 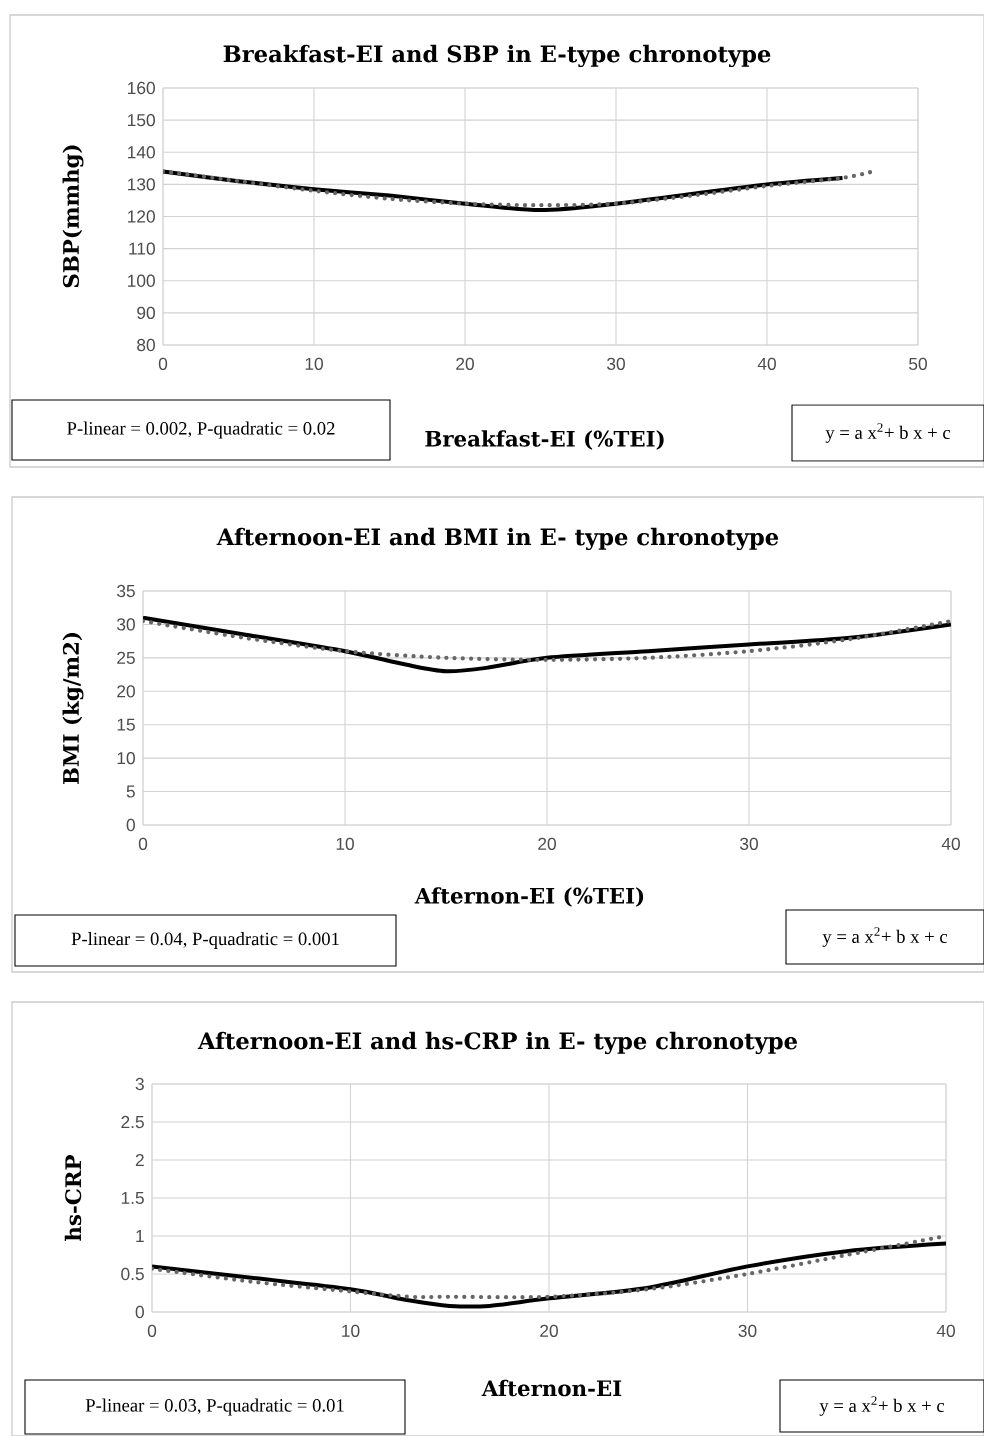 I want to click on y-tick-label: 160, so click(x=141, y=88).